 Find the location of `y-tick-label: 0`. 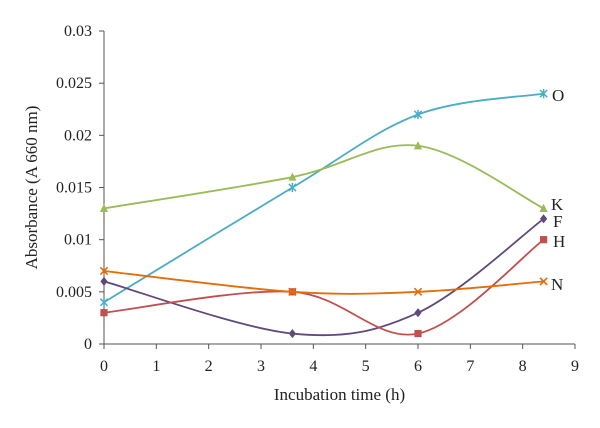

y-tick-label: 0 is located at coordinates (88, 344).